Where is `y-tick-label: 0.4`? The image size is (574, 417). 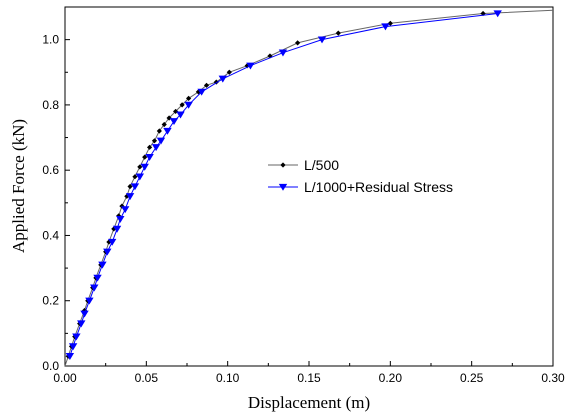 y-tick-label: 0.4 is located at coordinates (50, 235).